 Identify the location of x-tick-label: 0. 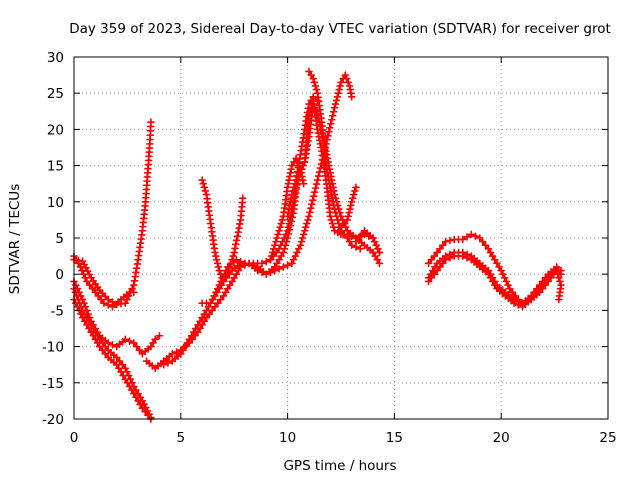
(74, 438).